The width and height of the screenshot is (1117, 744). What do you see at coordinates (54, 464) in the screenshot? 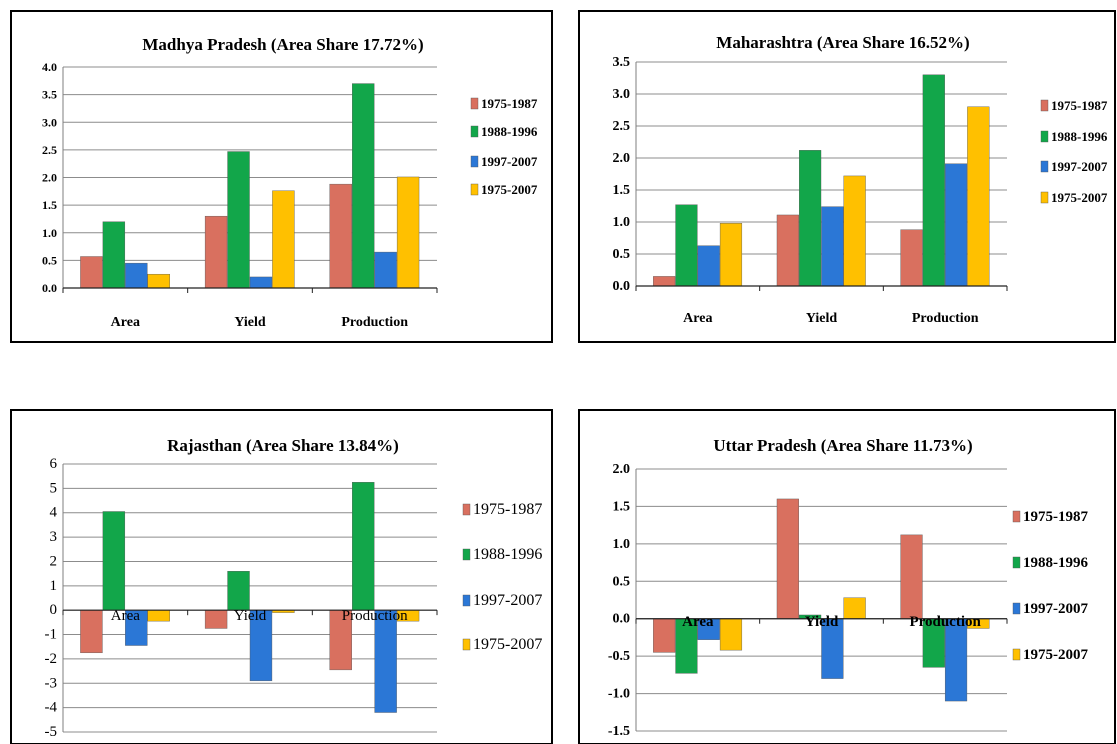
I see `y-tick-label: 6` at bounding box center [54, 464].